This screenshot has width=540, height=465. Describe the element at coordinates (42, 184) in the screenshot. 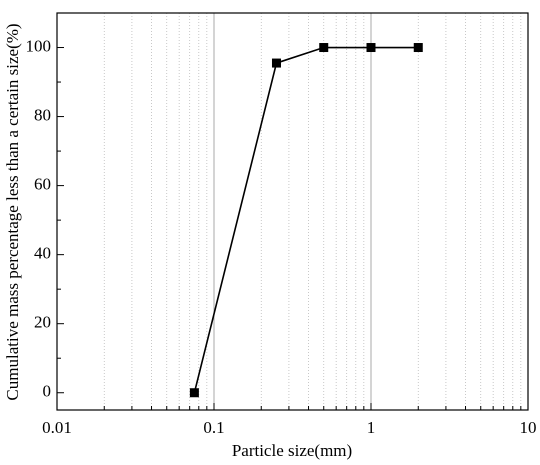

I see `y-tick-label: 60` at that location.